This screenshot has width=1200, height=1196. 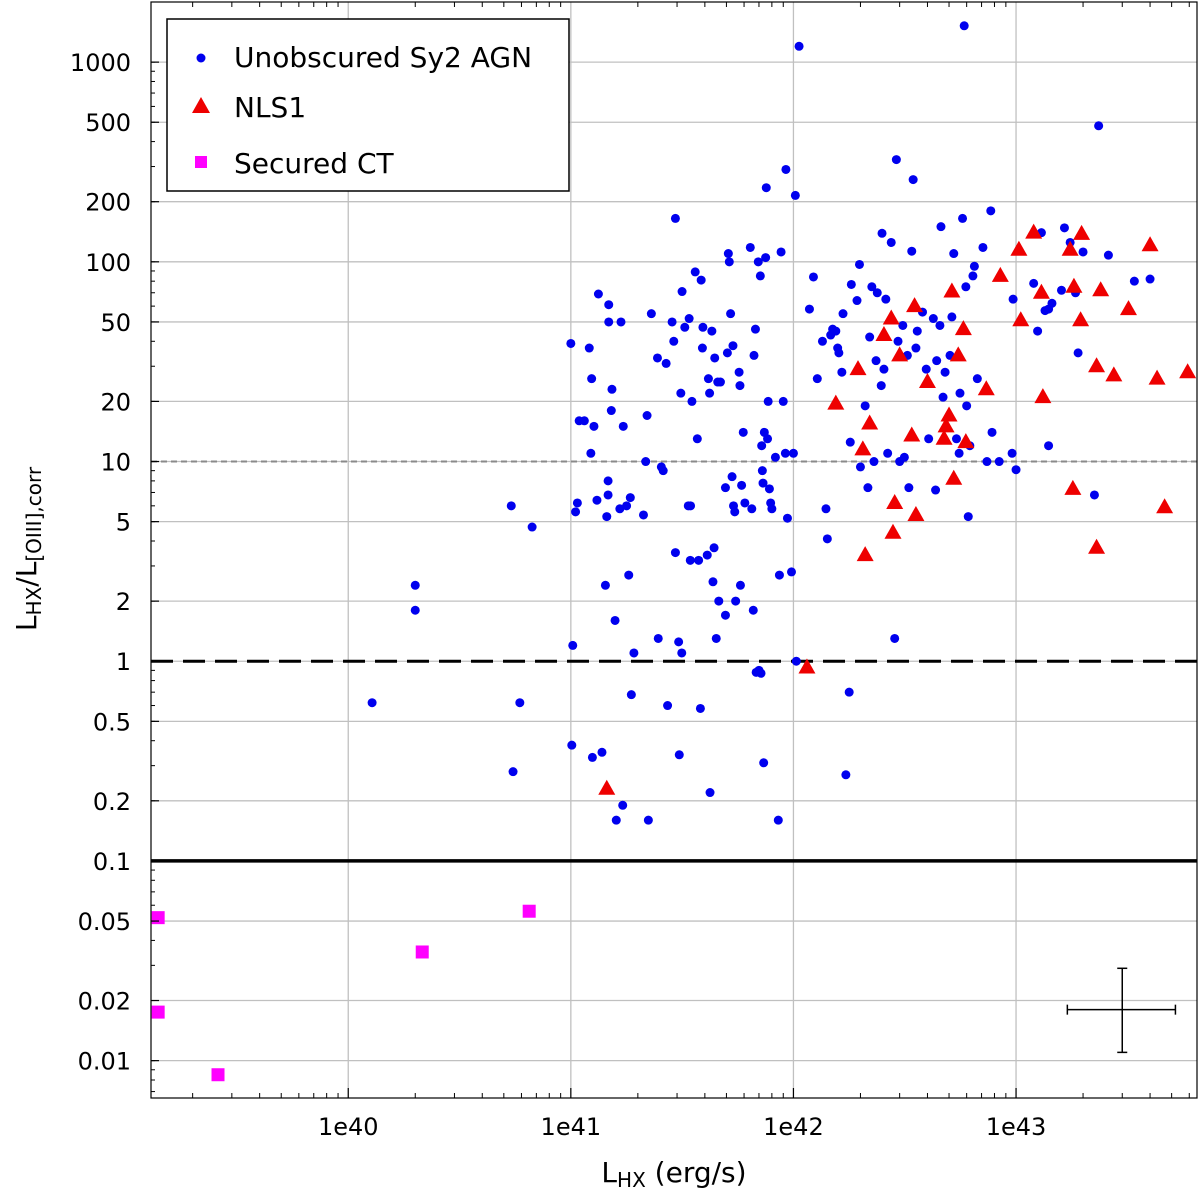 What do you see at coordinates (112, 722) in the screenshot?
I see `y-tick-label: 0.5` at bounding box center [112, 722].